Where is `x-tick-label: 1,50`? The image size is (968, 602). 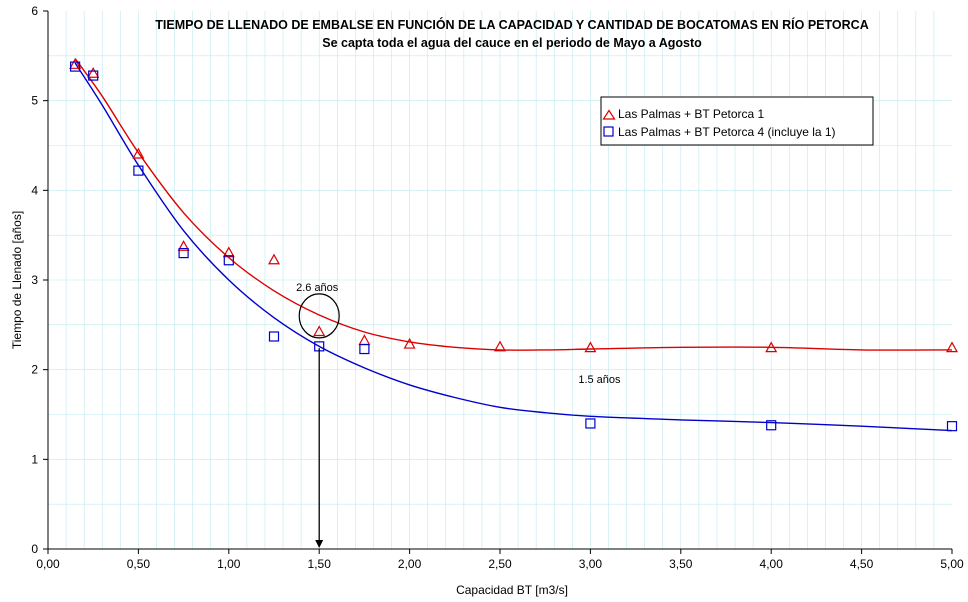 x-tick-label: 1,50 is located at coordinates (320, 564).